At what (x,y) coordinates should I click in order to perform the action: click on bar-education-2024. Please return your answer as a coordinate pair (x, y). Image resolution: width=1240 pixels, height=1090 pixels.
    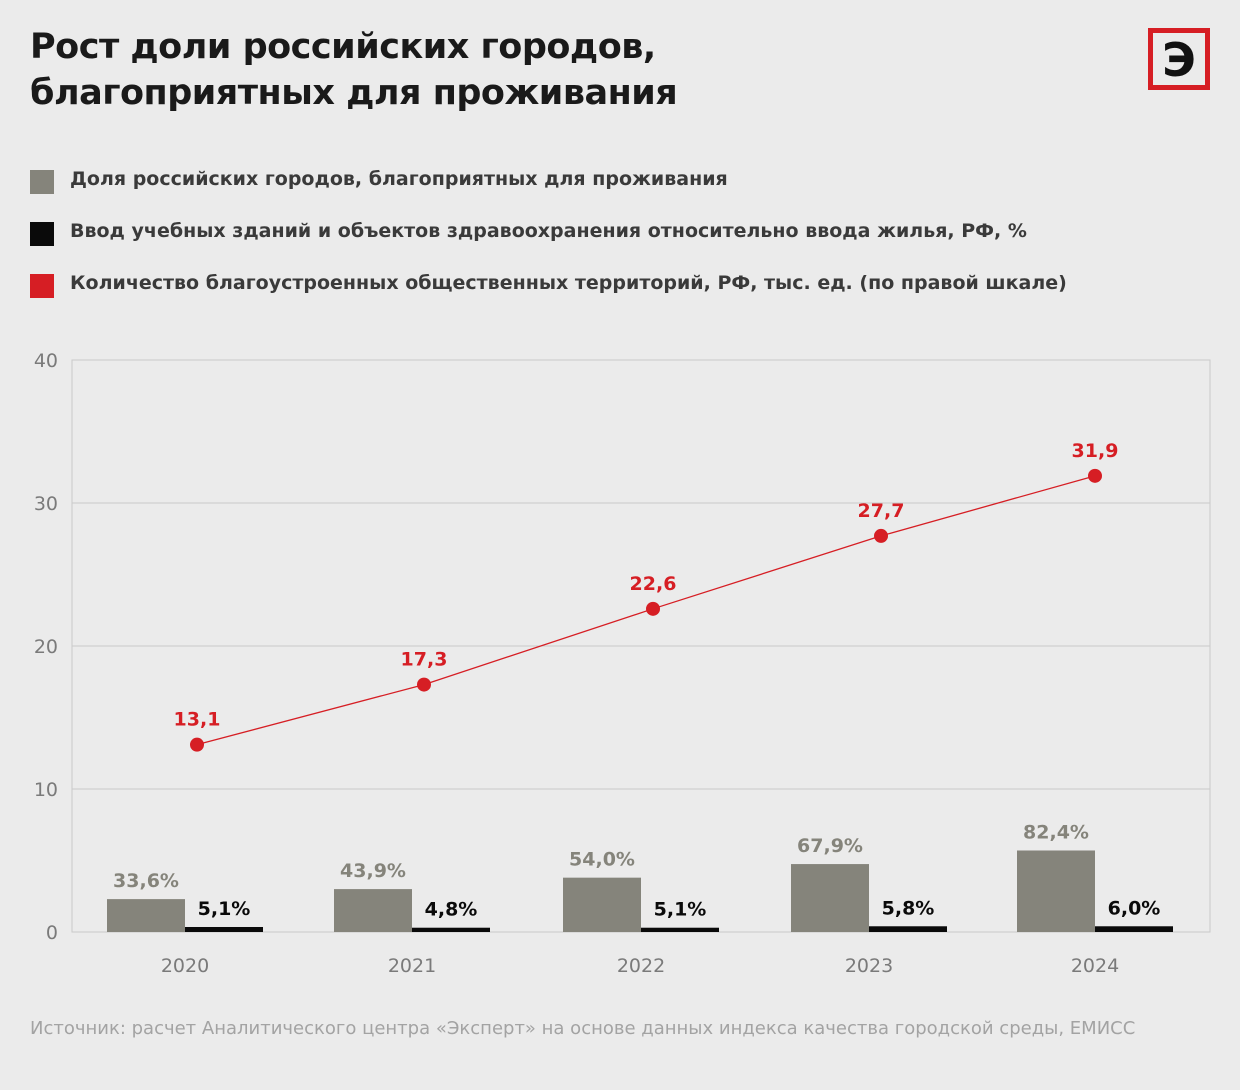
    Looking at the image, I should click on (1134, 929).